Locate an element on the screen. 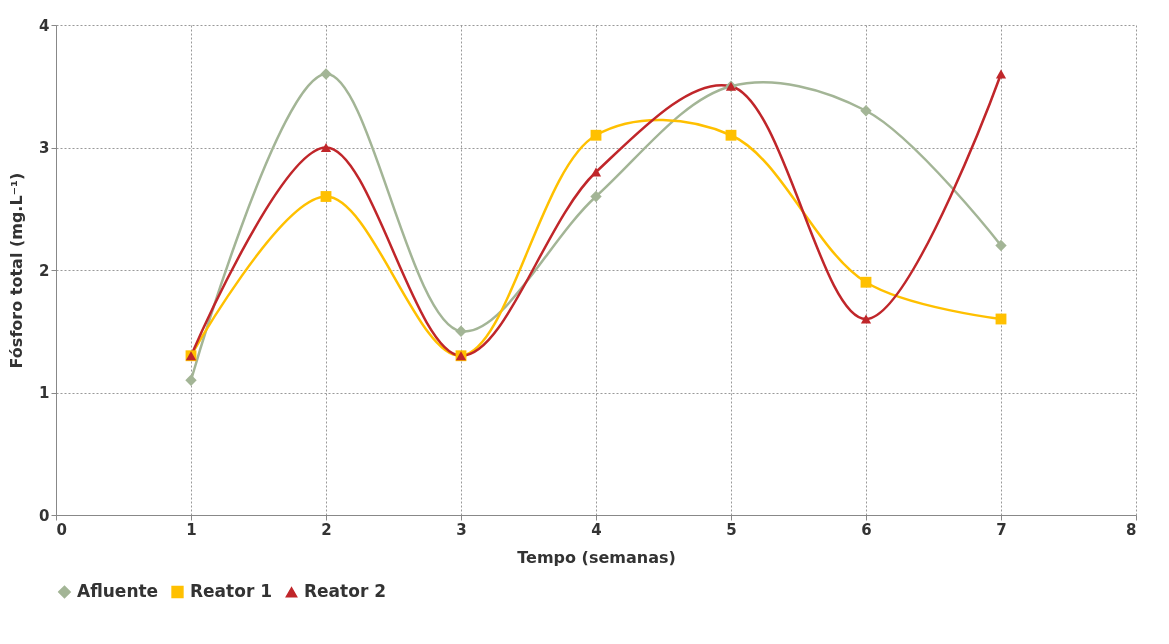 The image size is (1169, 644). x-tick-label: 7 is located at coordinates (1001, 529).